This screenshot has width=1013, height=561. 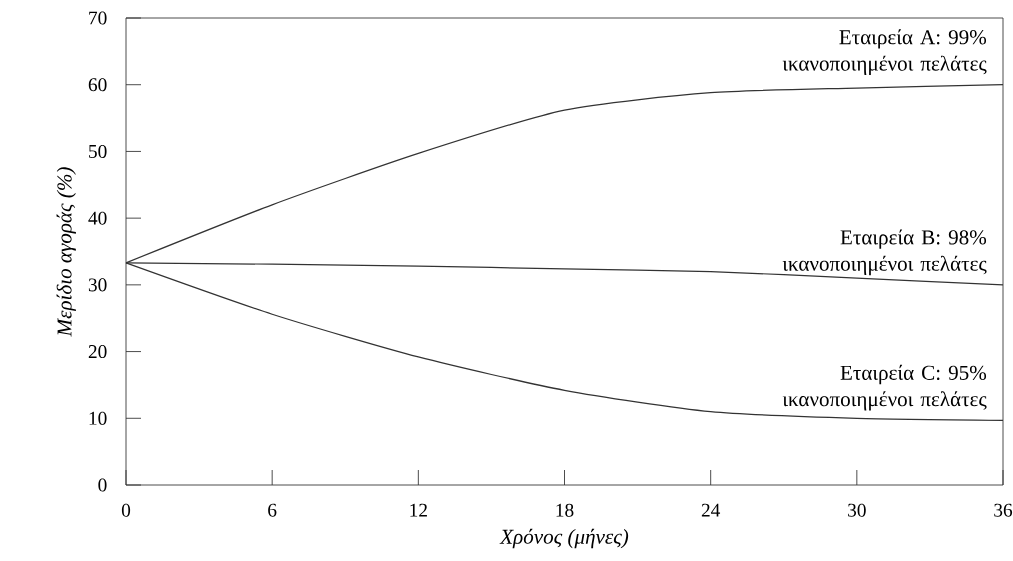 I want to click on x-tick-label: 24, so click(x=711, y=510).